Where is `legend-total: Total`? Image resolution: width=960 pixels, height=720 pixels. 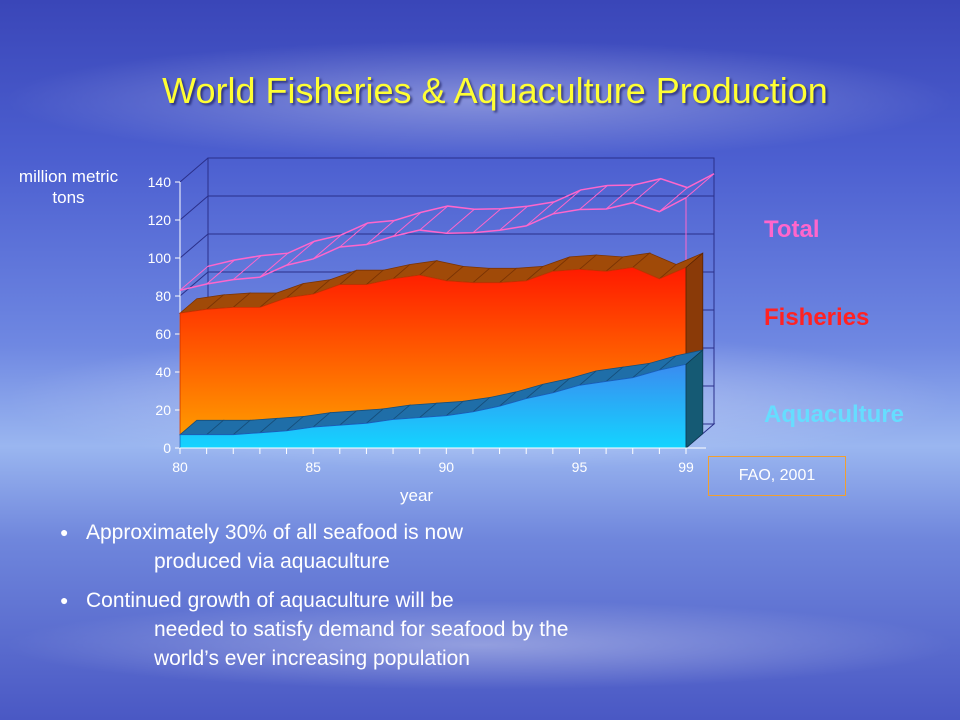
legend-total: Total is located at coordinates (792, 229).